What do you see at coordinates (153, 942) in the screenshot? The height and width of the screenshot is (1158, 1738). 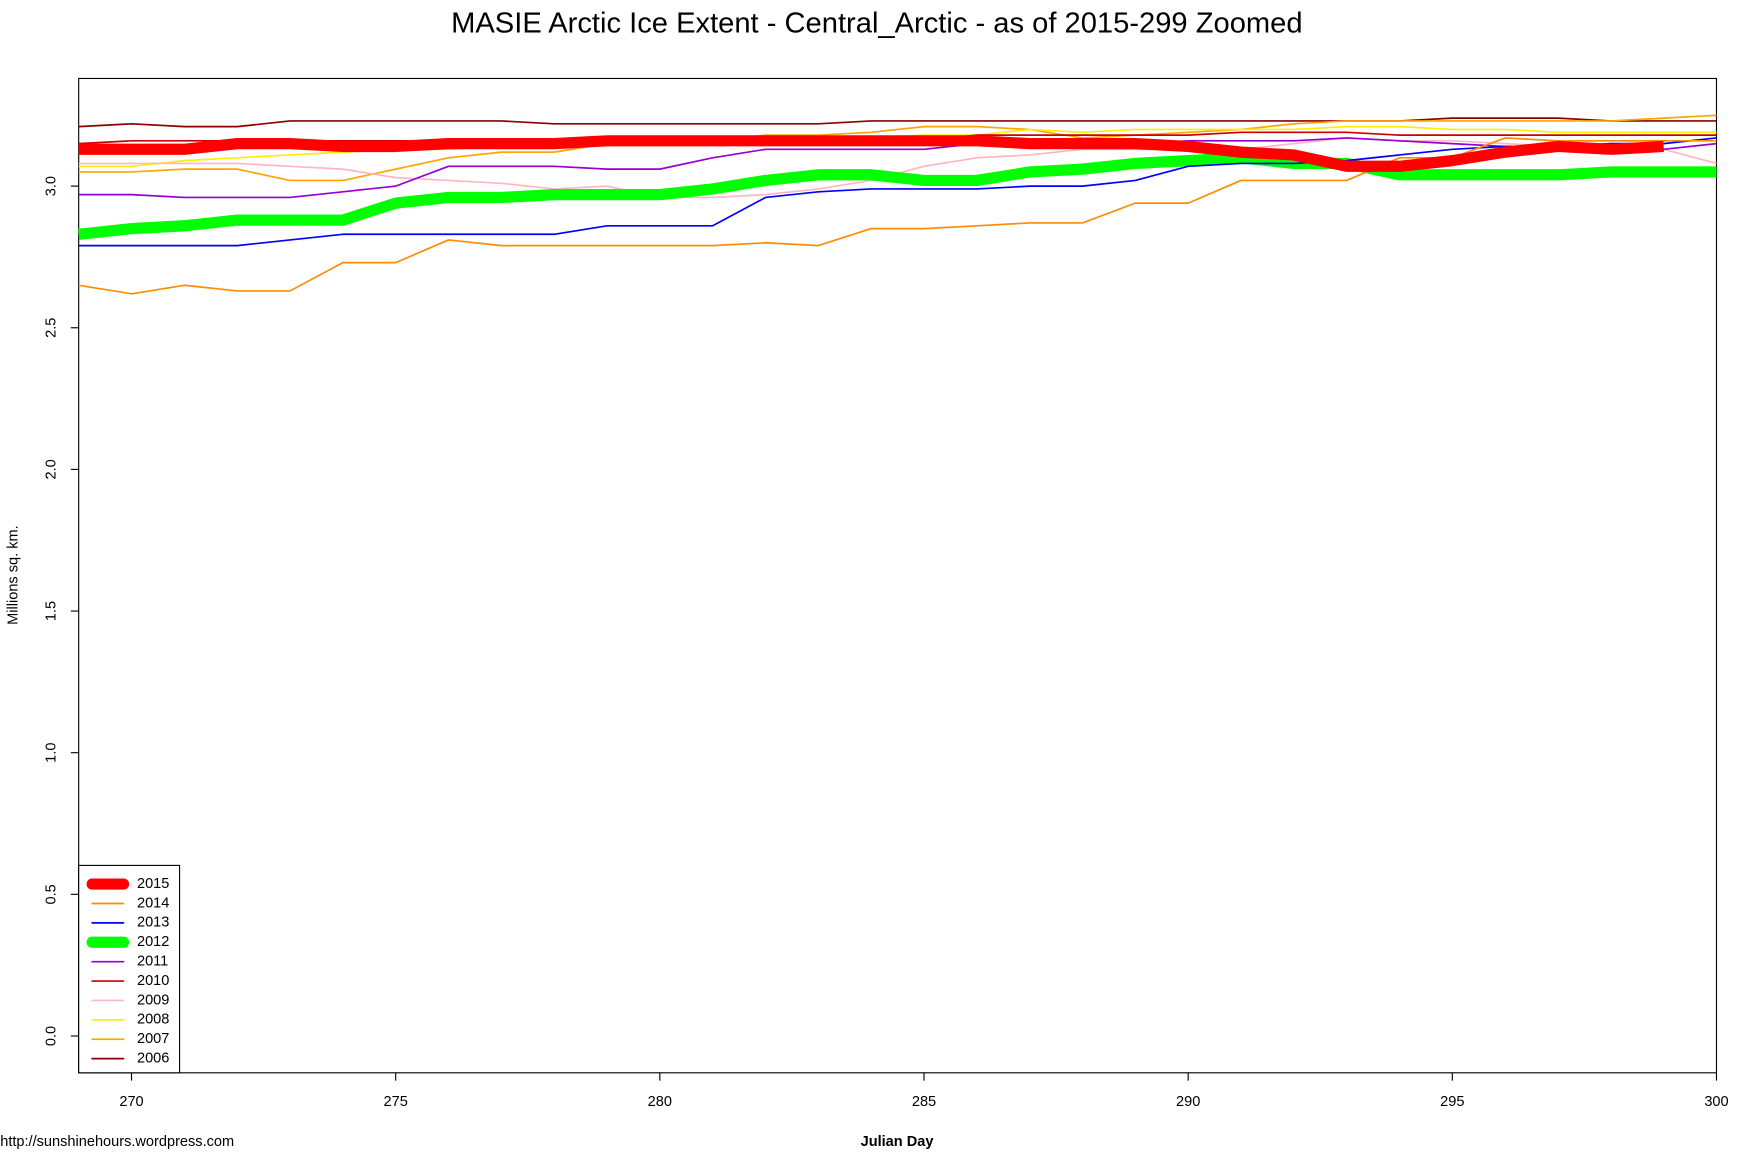 I see `legend-label: 2012` at bounding box center [153, 942].